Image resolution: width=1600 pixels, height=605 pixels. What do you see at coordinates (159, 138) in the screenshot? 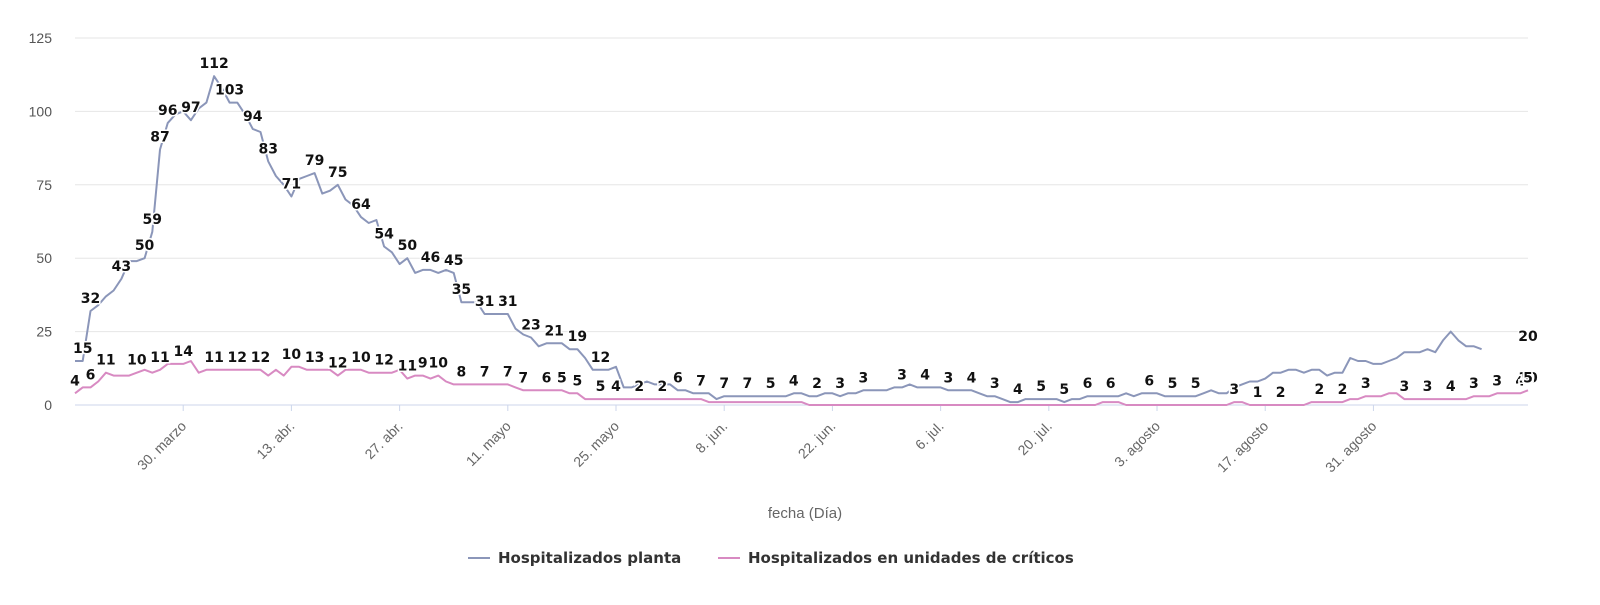
I see `data-label: 87` at bounding box center [159, 138].